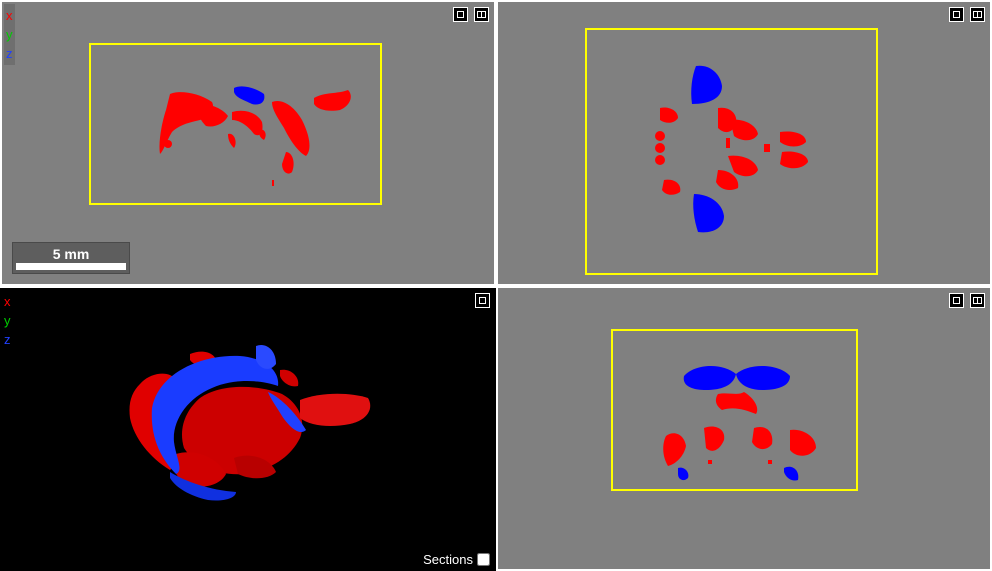  I want to click on scale-bar-line, so click(71, 266).